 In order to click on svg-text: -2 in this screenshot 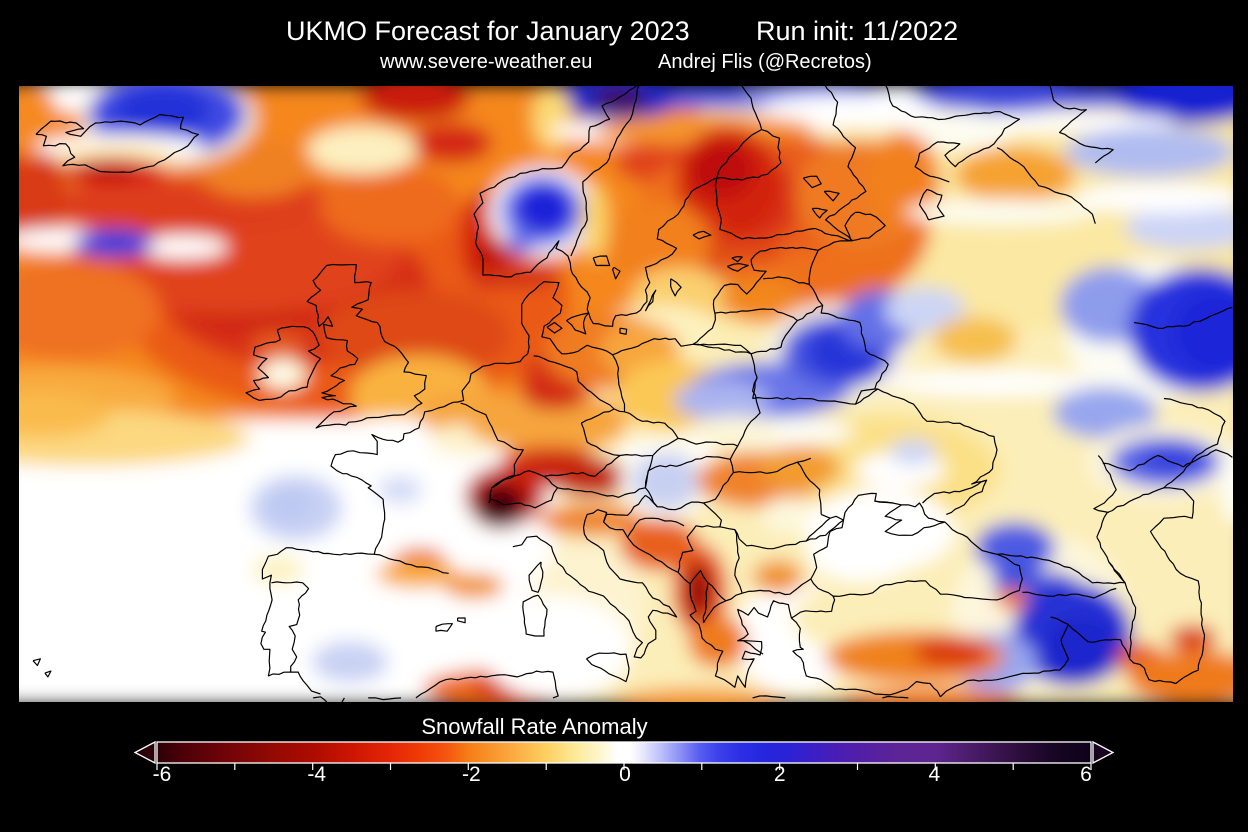, I will do `click(471, 774)`.